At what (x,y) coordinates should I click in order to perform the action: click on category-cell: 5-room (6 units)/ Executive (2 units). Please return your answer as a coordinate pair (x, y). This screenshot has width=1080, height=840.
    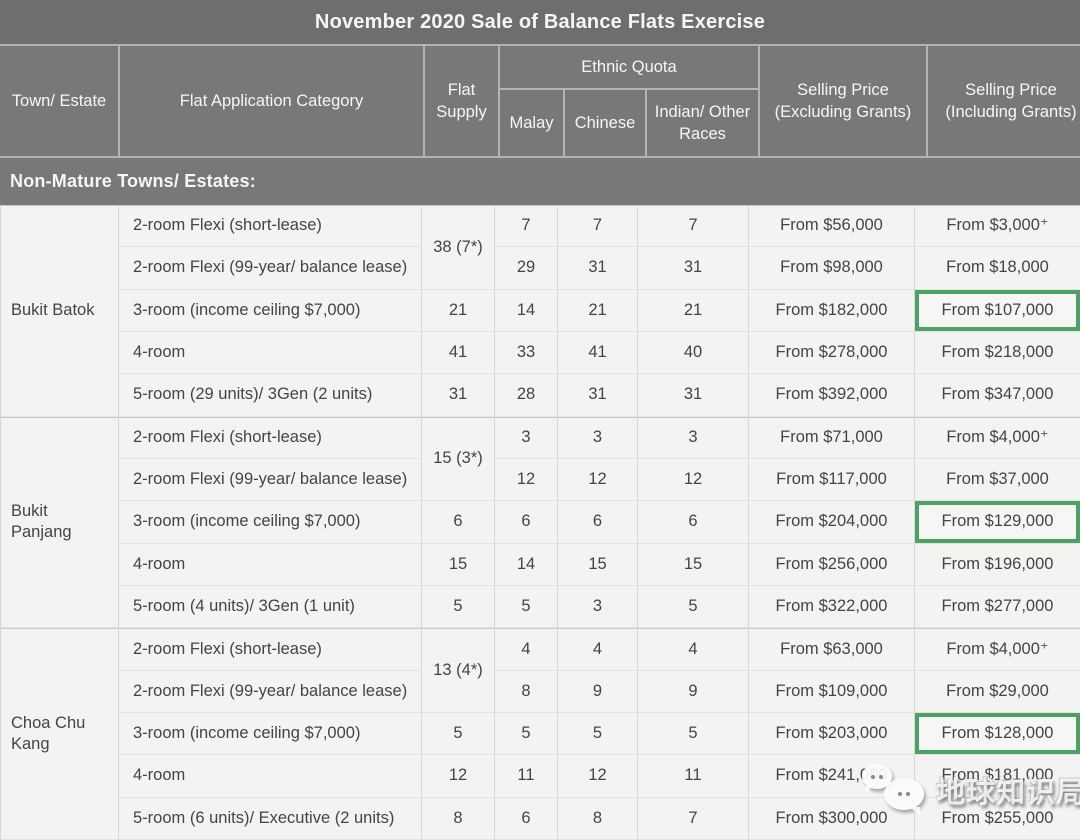
    Looking at the image, I should click on (270, 818).